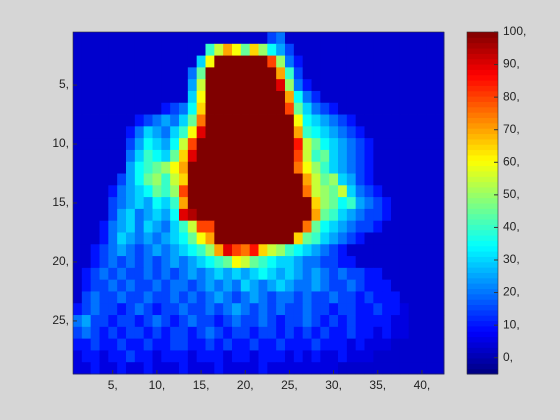 The width and height of the screenshot is (560, 420). What do you see at coordinates (508, 357) in the screenshot?
I see `colorbar-tick-label: 0,` at bounding box center [508, 357].